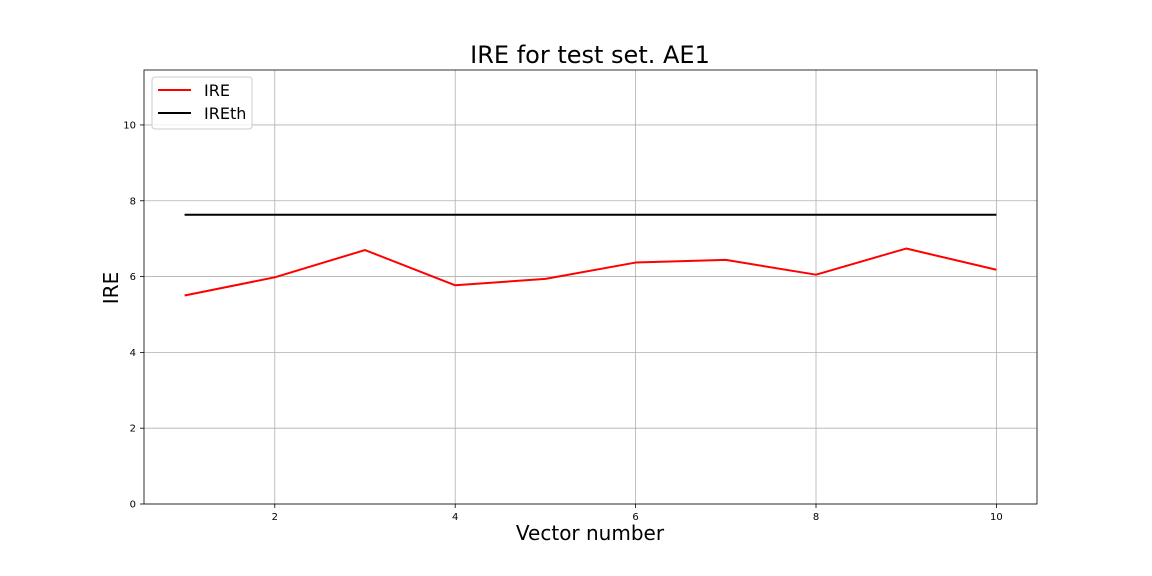 This screenshot has width=1152, height=576. I want to click on legend: IRE IREth, so click(202, 103).